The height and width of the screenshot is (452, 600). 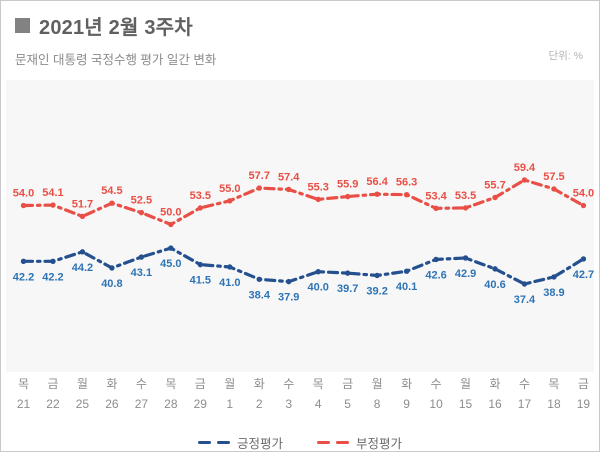 What do you see at coordinates (259, 404) in the screenshot?
I see `x-tick-date: 2` at bounding box center [259, 404].